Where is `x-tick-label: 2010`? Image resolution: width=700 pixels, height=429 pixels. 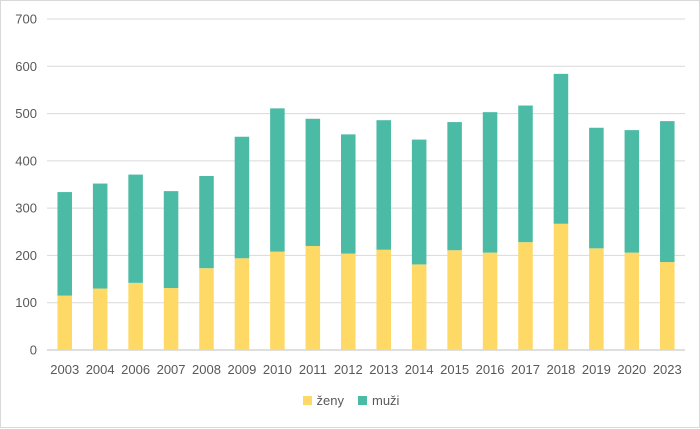
x-tick-label: 2010 is located at coordinates (277, 369).